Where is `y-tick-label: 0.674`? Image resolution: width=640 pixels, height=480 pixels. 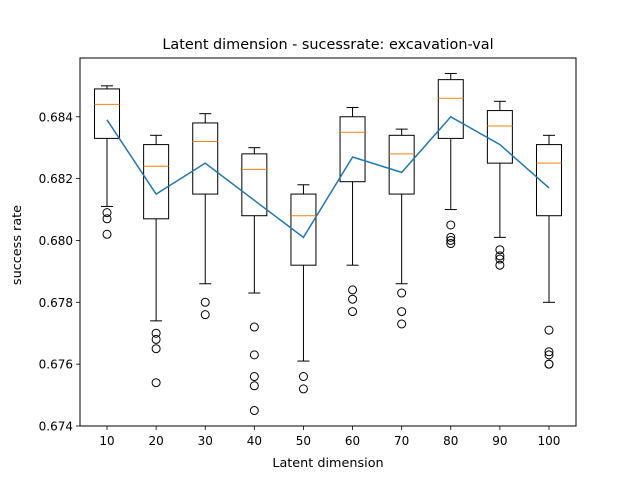 y-tick-label: 0.674 is located at coordinates (56, 427).